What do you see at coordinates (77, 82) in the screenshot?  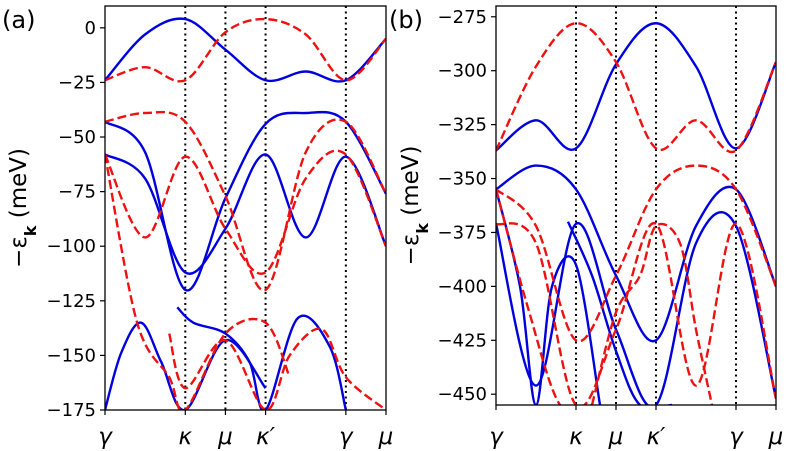 I see `y-tick-label: −25` at bounding box center [77, 82].